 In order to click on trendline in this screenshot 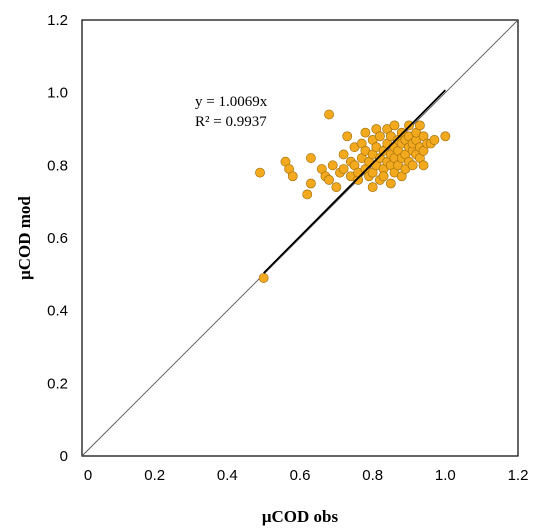, I will do `click(354, 181)`.